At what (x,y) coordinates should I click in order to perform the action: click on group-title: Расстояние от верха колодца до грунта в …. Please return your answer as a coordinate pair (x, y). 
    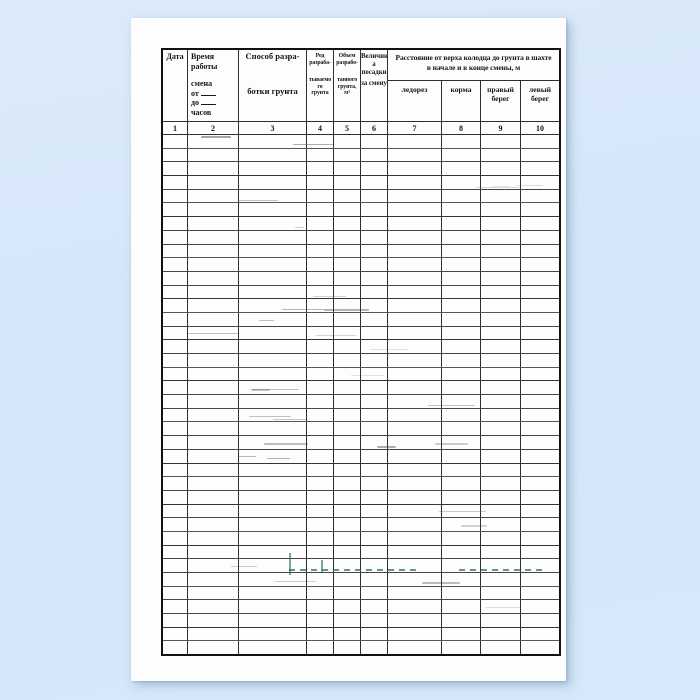
    Looking at the image, I should click on (473, 65).